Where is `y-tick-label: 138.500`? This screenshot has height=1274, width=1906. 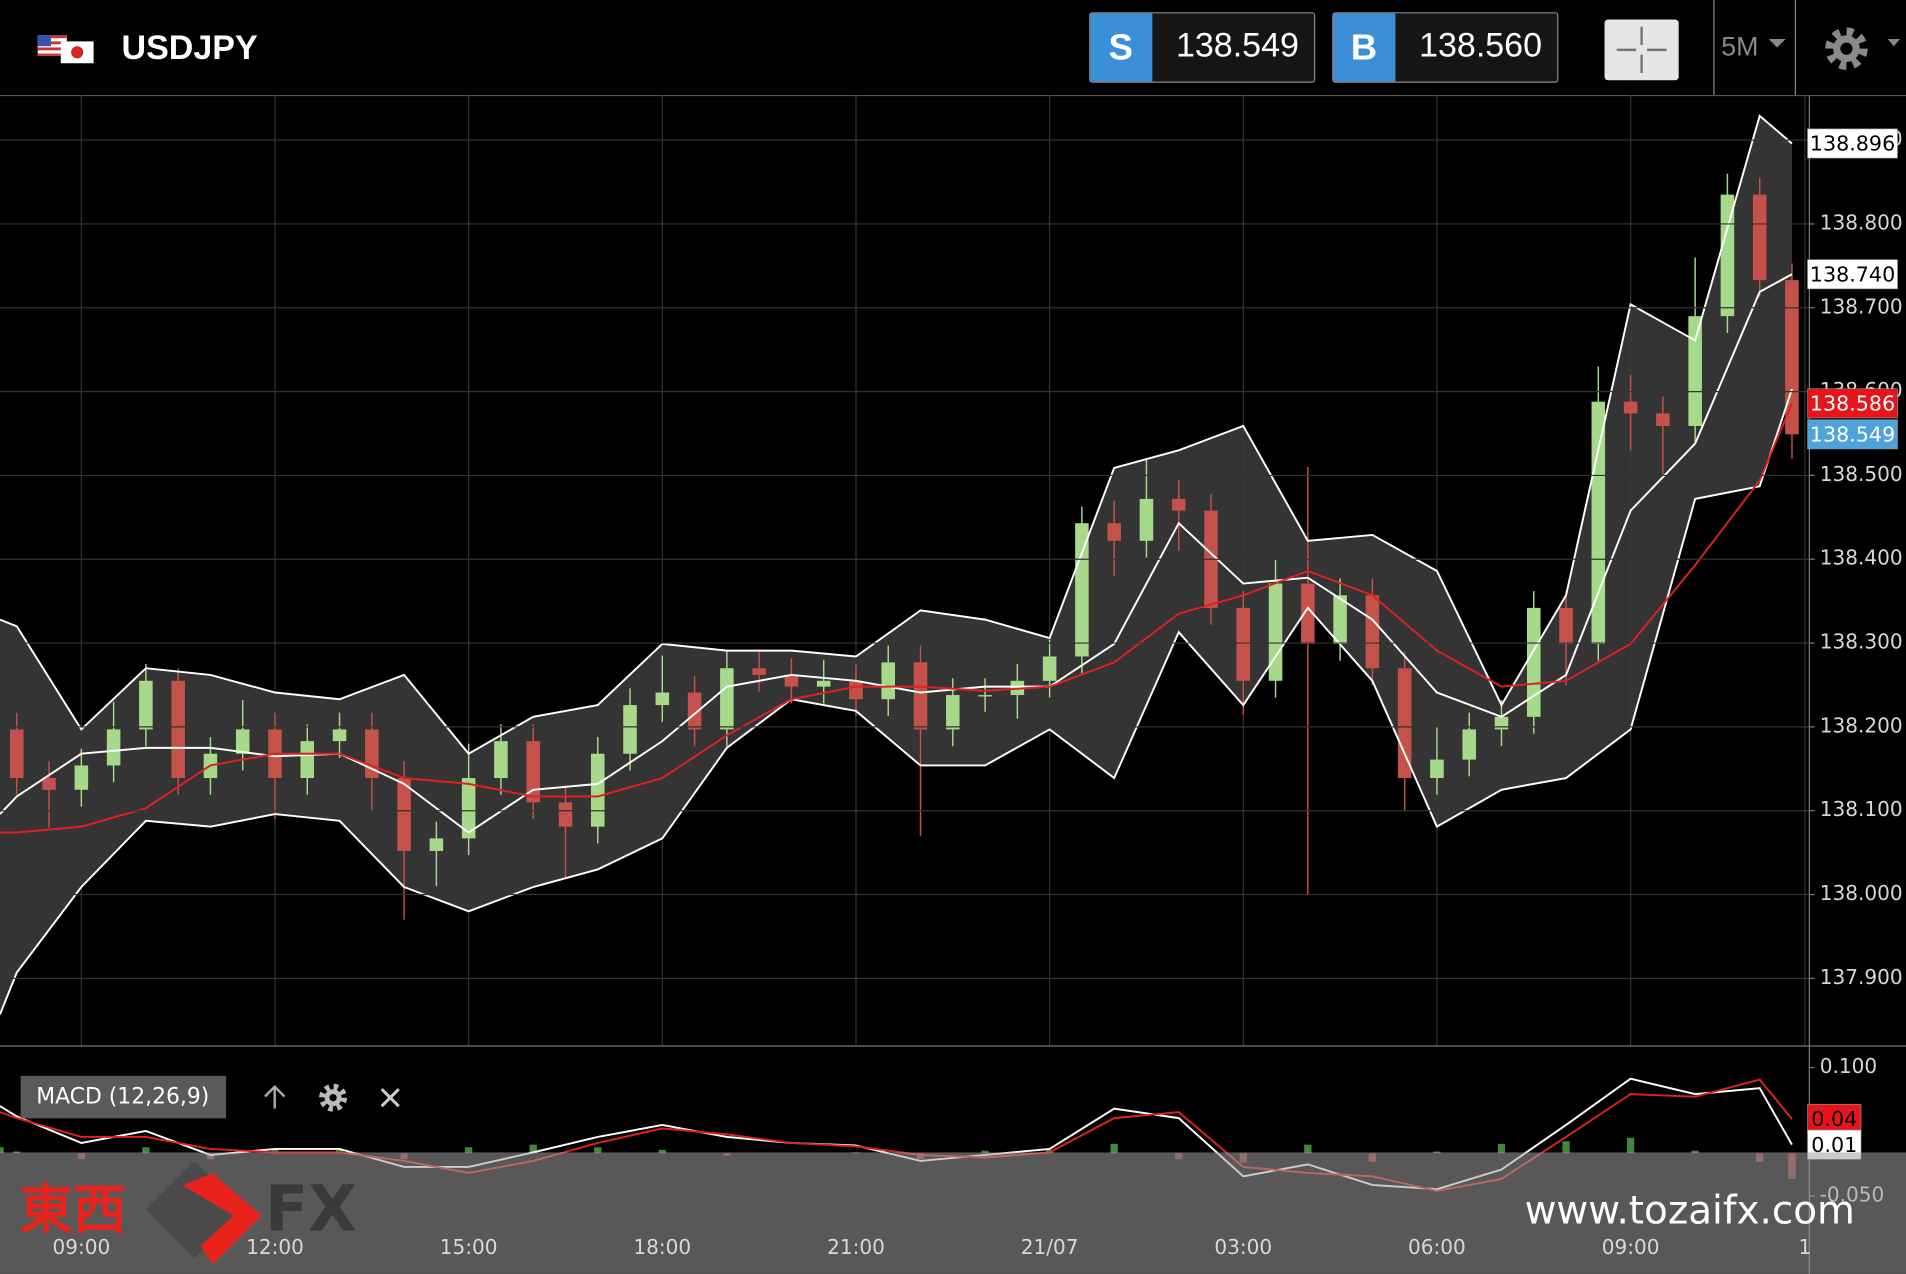 y-tick-label: 138.500 is located at coordinates (1861, 474).